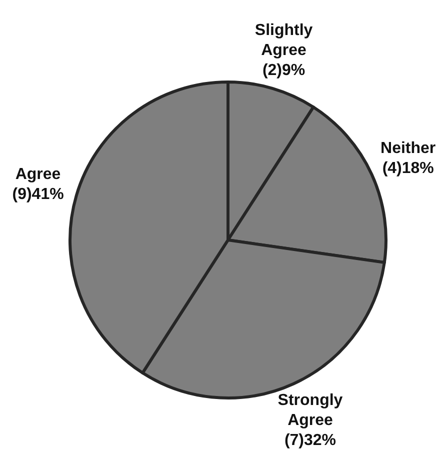  What do you see at coordinates (284, 70) in the screenshot?
I see `data-label: (2)9%` at bounding box center [284, 70].